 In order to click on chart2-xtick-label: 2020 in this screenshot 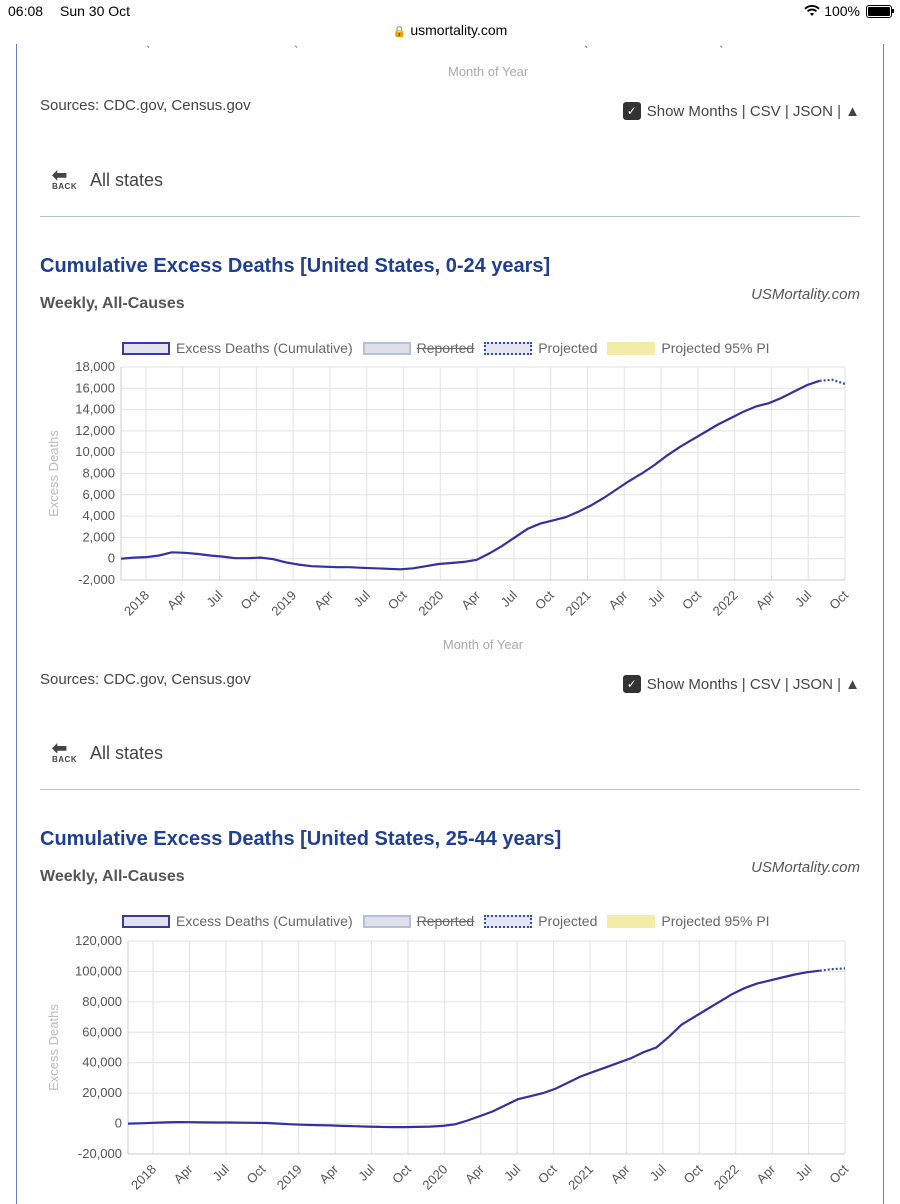, I will do `click(434, 1177)`.